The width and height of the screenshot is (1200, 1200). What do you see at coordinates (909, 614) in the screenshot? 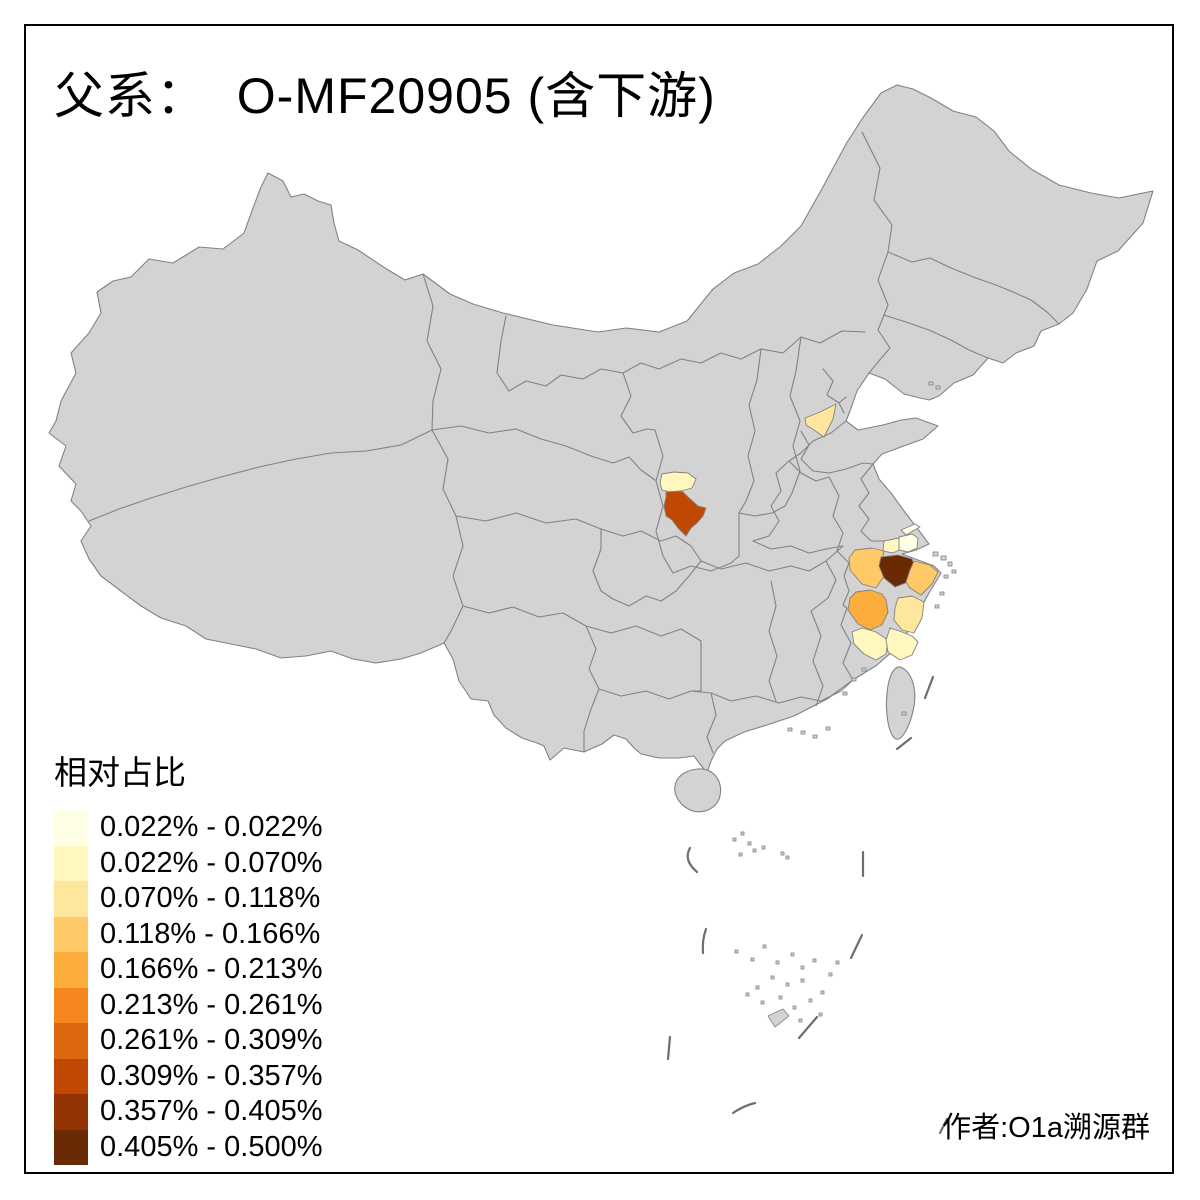
I see `region-taizhou-zhejiang` at bounding box center [909, 614].